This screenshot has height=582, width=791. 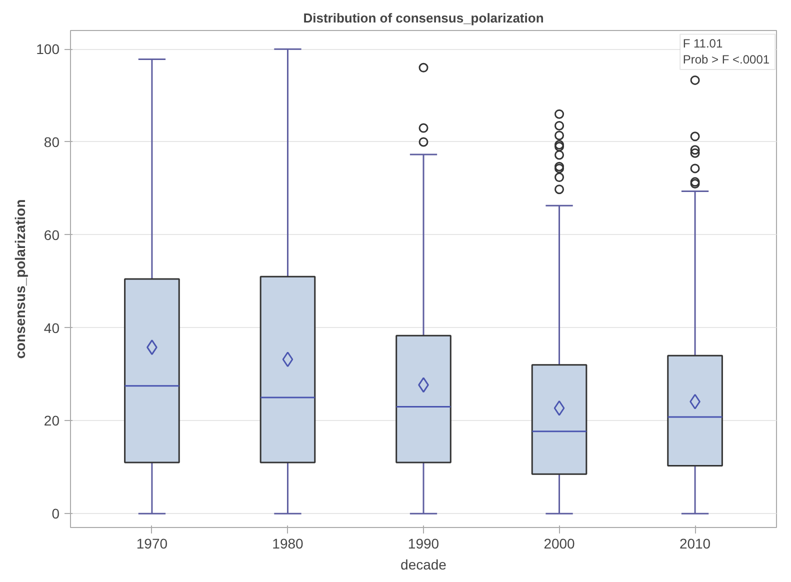 I want to click on y-tick-label: 40, so click(x=52, y=328).